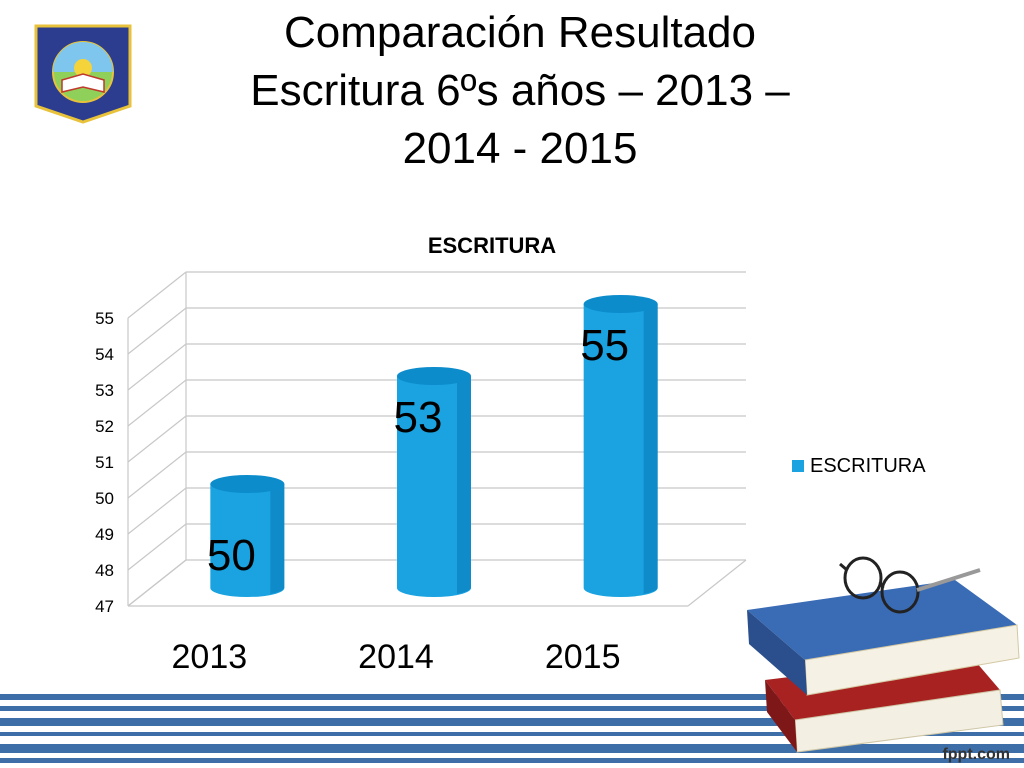  I want to click on footer-stripes, so click(512, 728).